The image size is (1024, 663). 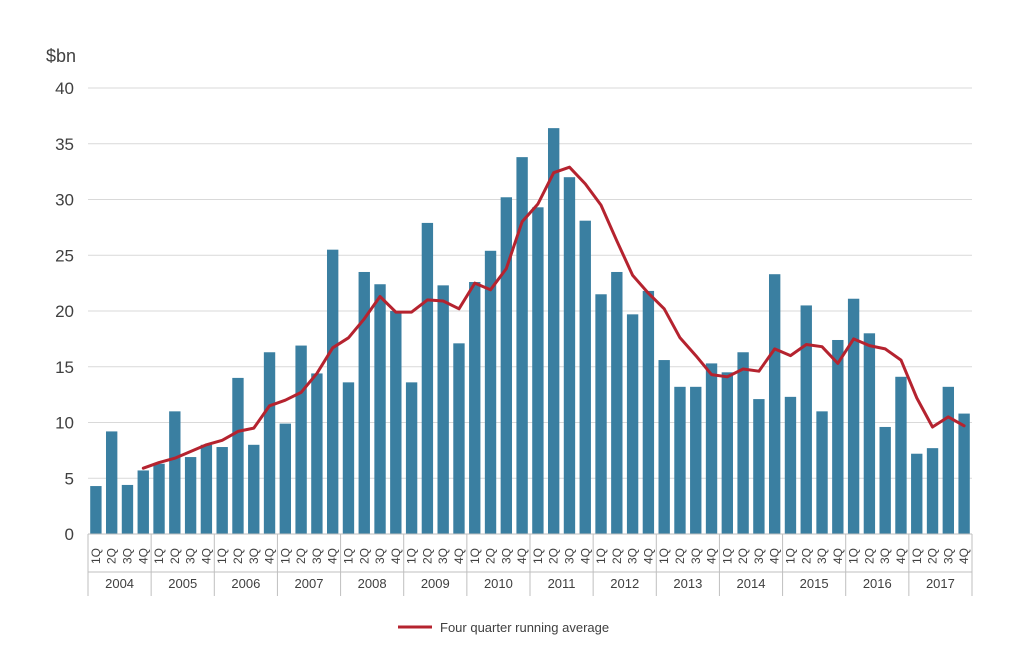 I want to click on x-tick-year-label: 2009, so click(x=435, y=583).